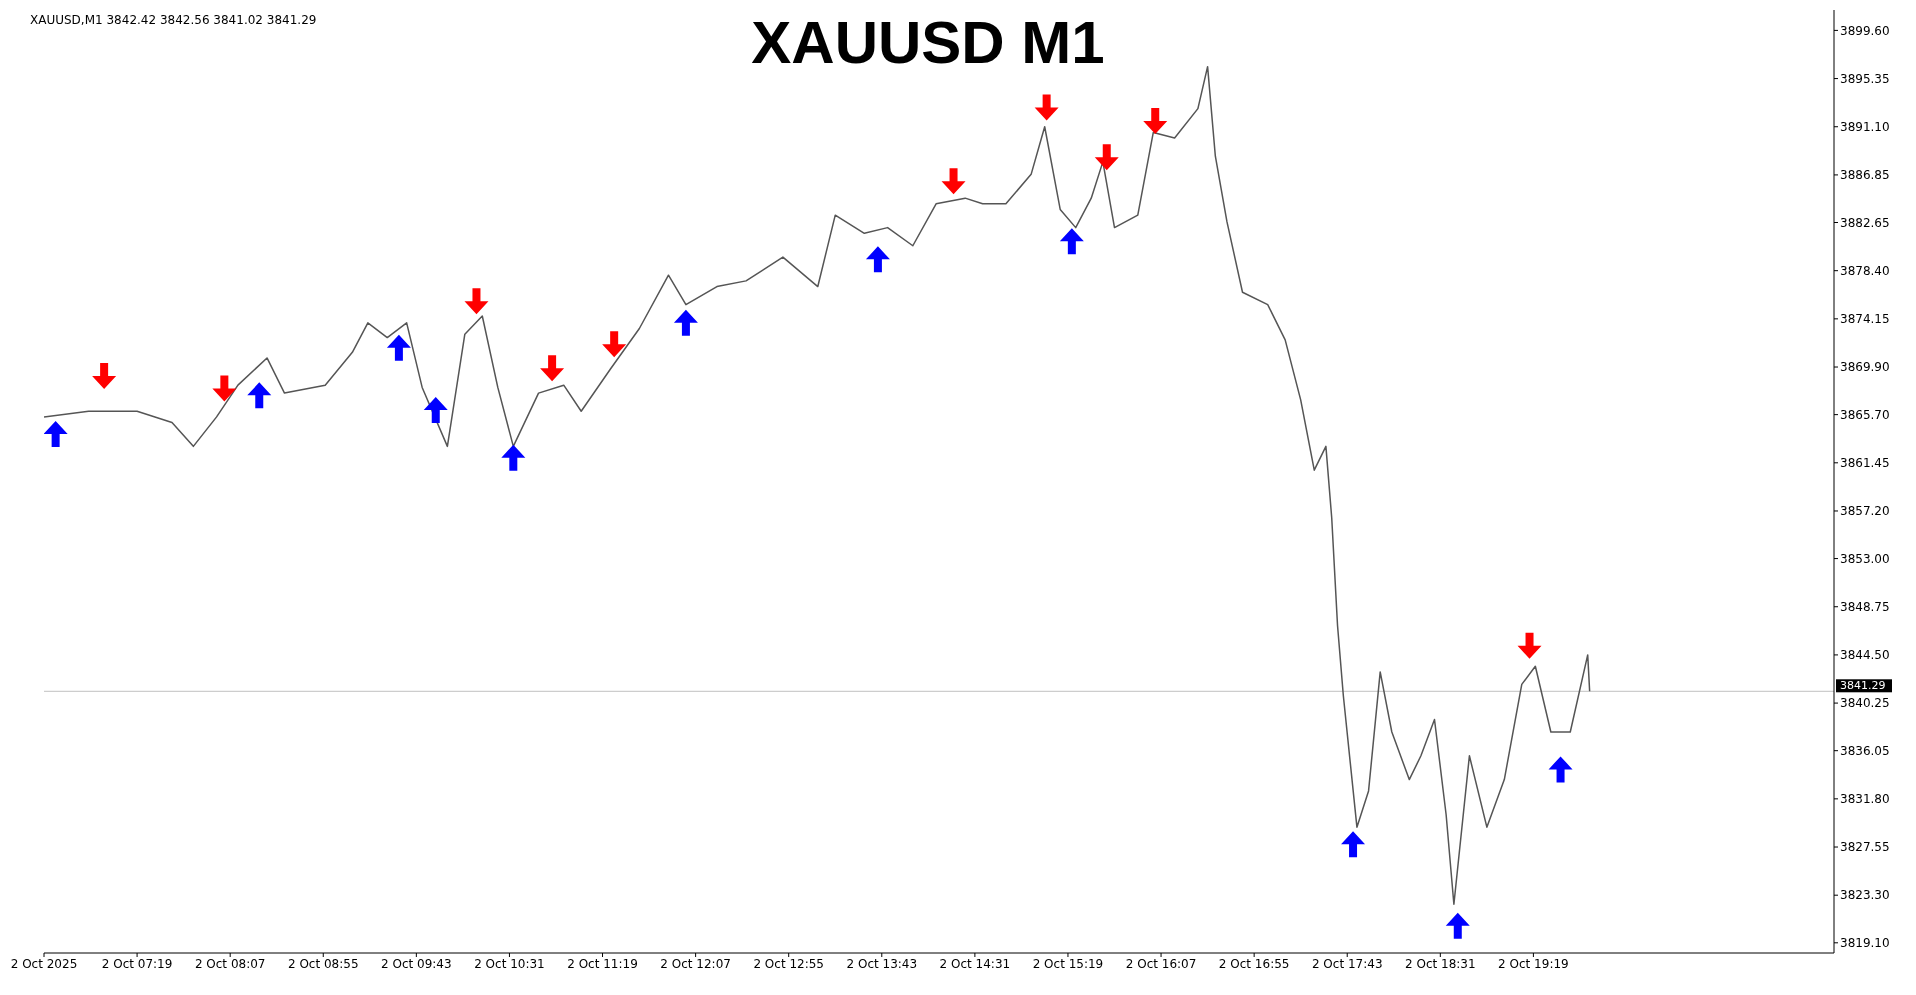 The height and width of the screenshot is (995, 1916). I want to click on x-tick-label: 2 Oct 17:43, so click(1347, 963).